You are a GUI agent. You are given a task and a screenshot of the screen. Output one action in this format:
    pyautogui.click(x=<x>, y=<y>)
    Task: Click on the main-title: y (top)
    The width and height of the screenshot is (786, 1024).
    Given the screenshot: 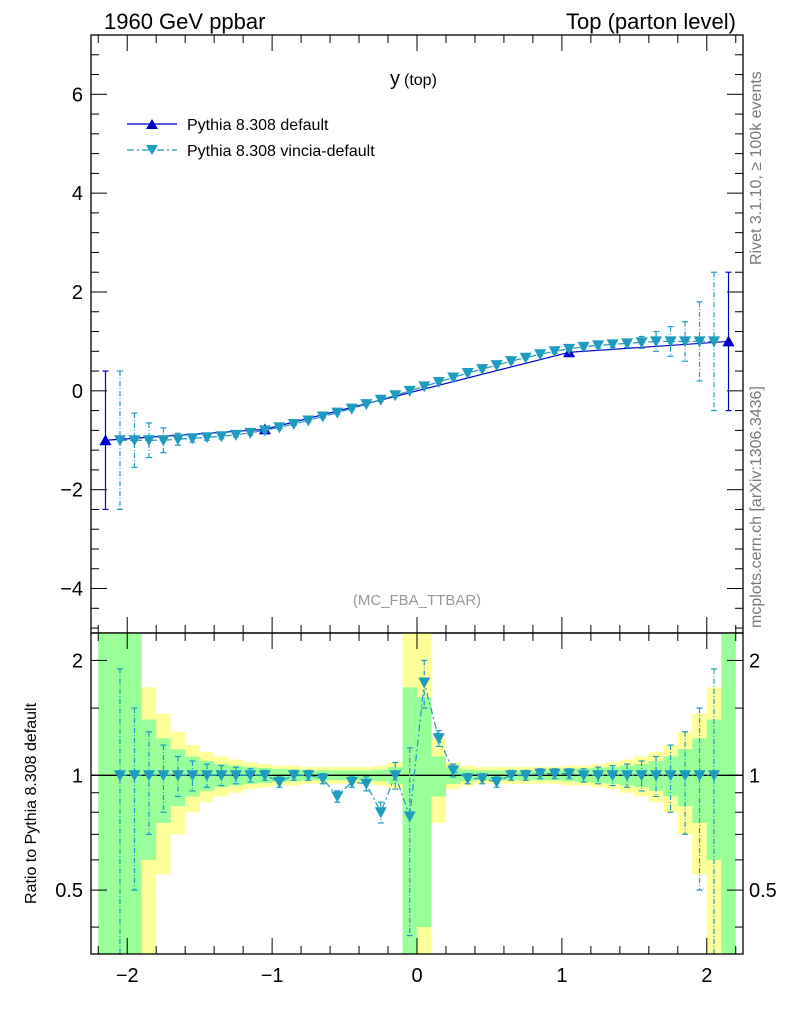 What is the action you would take?
    pyautogui.click(x=413, y=79)
    